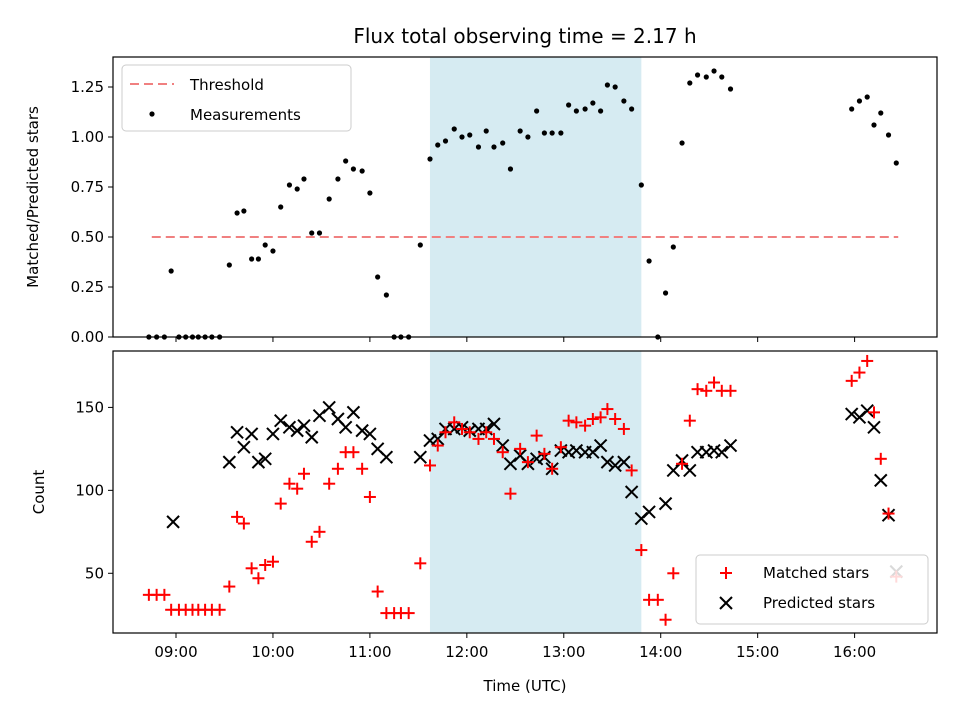 The image size is (960, 720). I want to click on x-tick-label: 13:00, so click(563, 652).